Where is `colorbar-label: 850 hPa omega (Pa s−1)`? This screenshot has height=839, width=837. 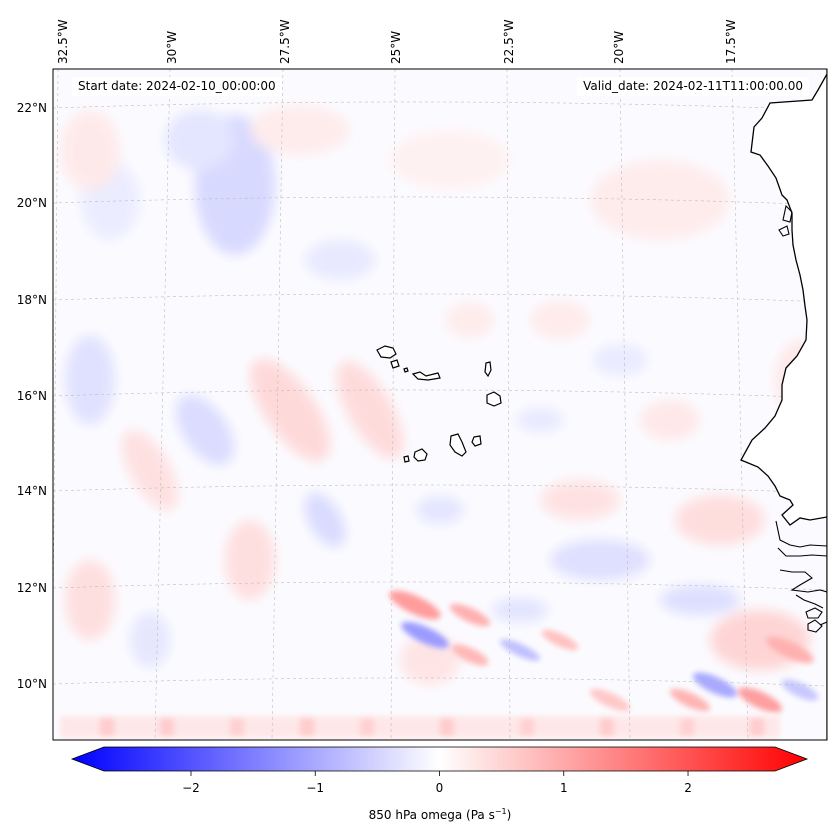 colorbar-label: 850 hPa omega (Pa s−1) is located at coordinates (418, 814).